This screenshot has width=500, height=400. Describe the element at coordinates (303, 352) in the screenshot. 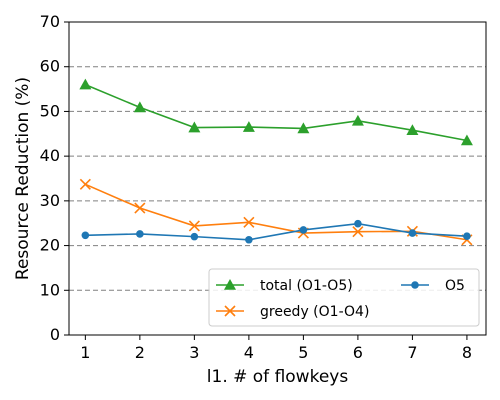

I see `x-tick-label: 5` at that location.